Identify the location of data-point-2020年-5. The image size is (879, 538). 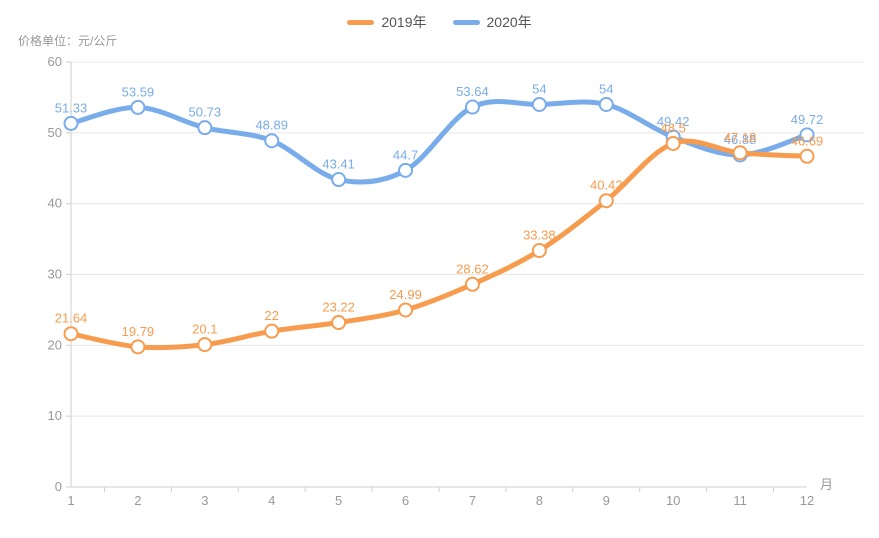
(339, 180).